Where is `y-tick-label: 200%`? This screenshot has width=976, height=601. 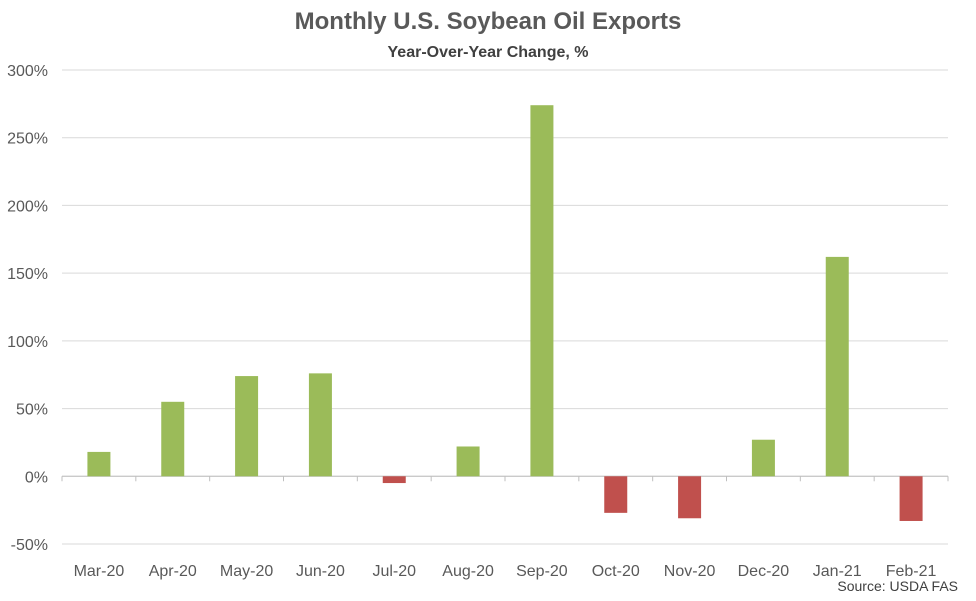 y-tick-label: 200% is located at coordinates (27, 206).